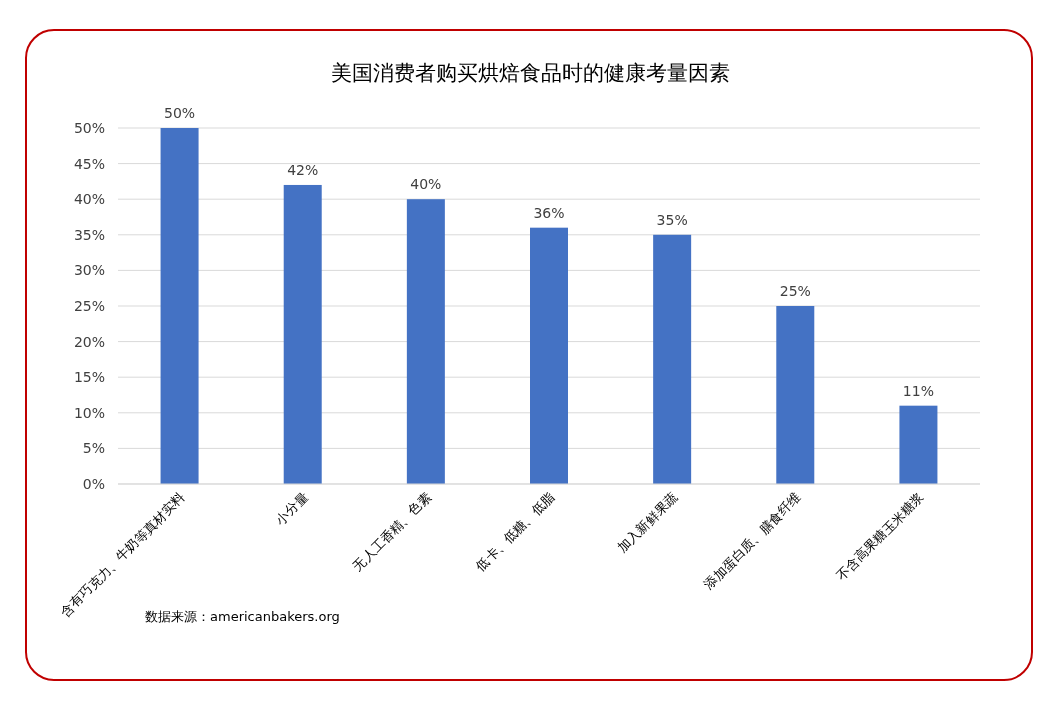 This screenshot has width=1058, height=720. Describe the element at coordinates (426, 184) in the screenshot. I see `data-label: 40%` at that location.